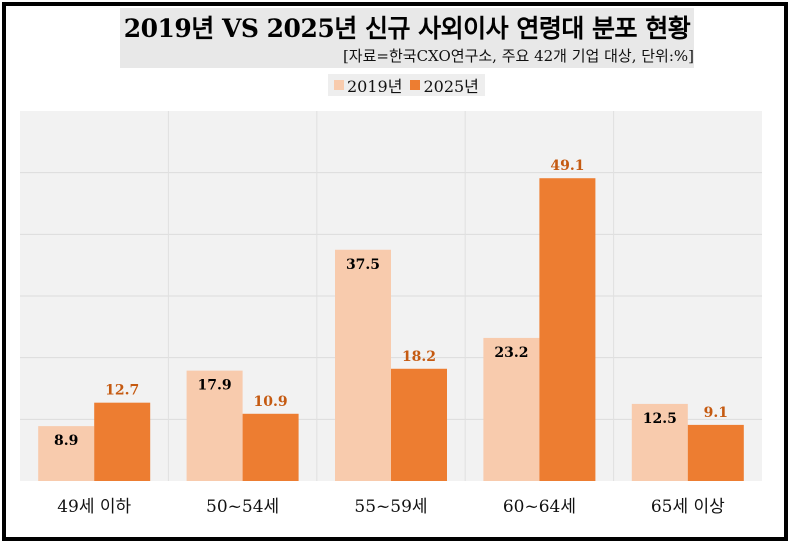 The height and width of the screenshot is (545, 792). What do you see at coordinates (375, 86) in the screenshot?
I see `legend-label-2019: 2019년` at bounding box center [375, 86].